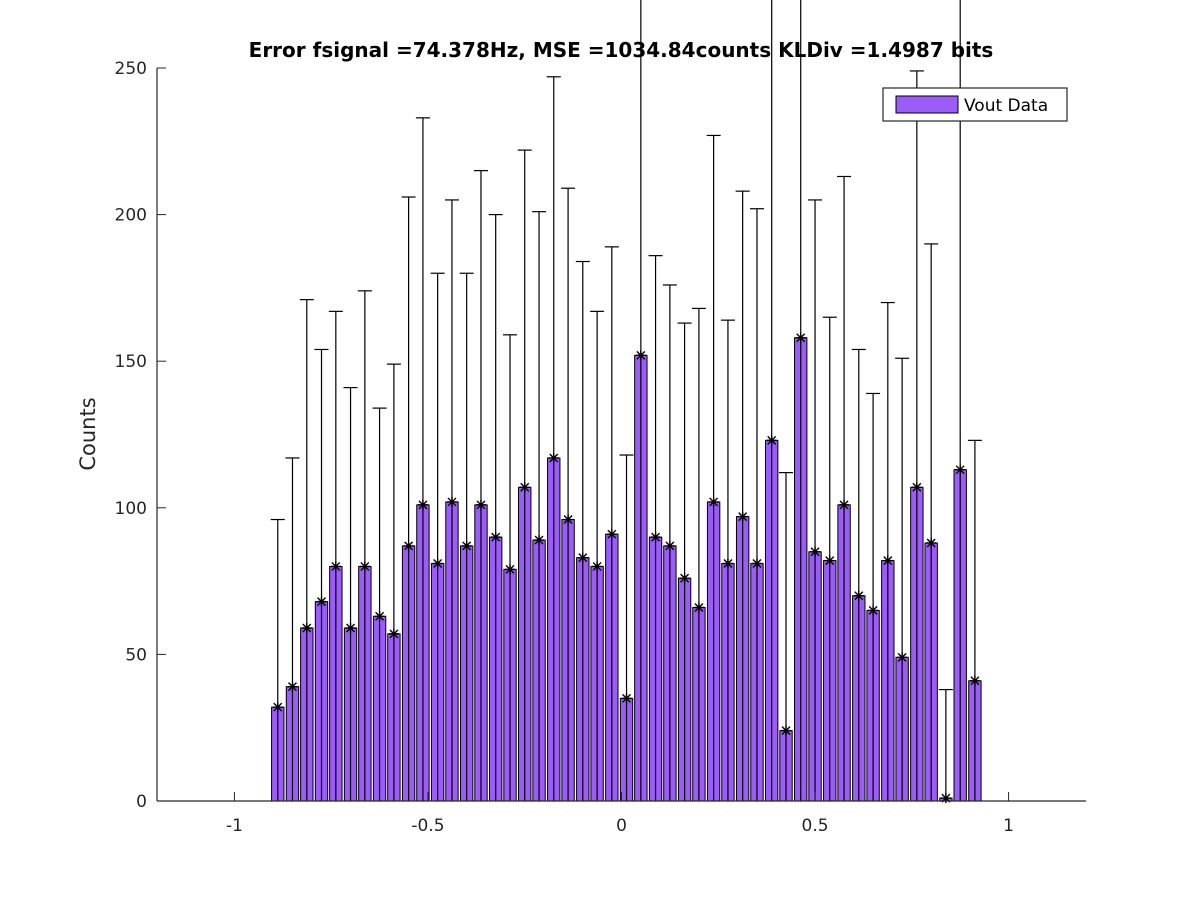  What do you see at coordinates (141, 802) in the screenshot?
I see `y-tick-label-0: 0` at bounding box center [141, 802].